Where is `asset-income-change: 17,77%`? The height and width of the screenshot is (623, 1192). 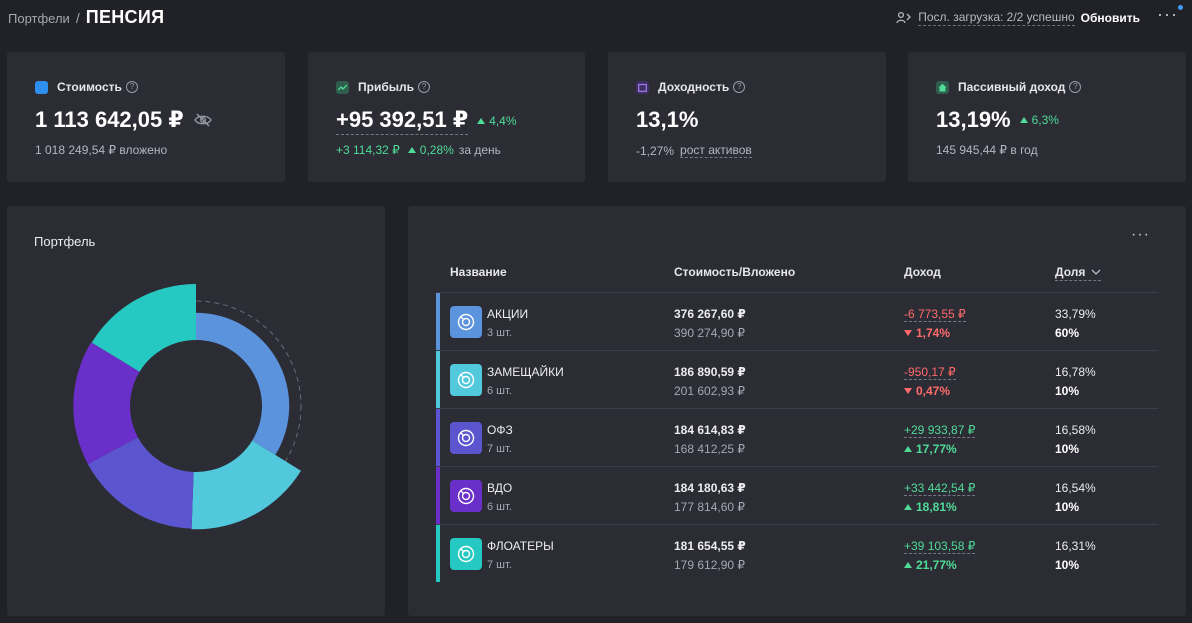 asset-income-change: 17,77% is located at coordinates (930, 449).